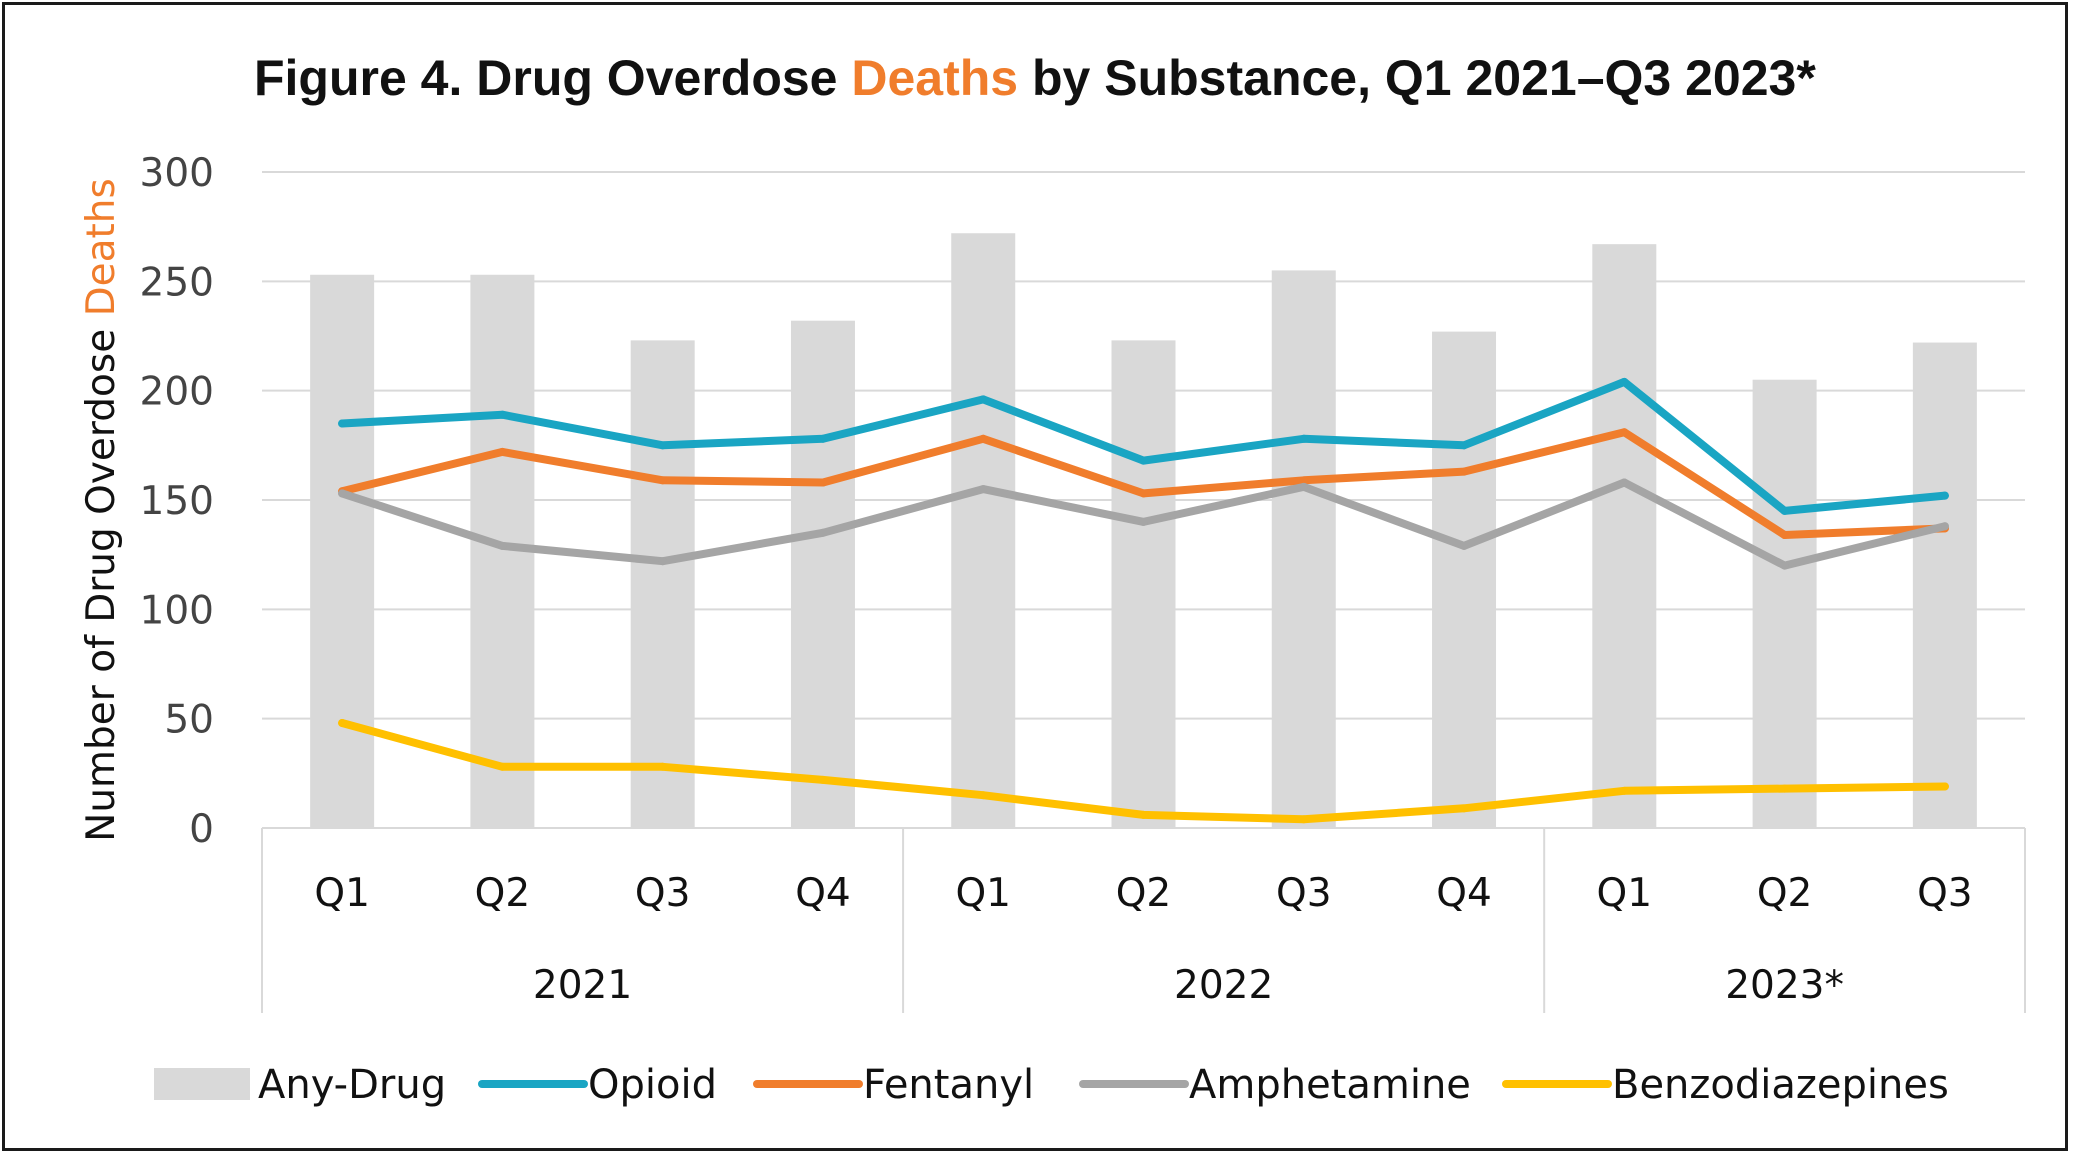  What do you see at coordinates (1144, 893) in the screenshot?
I see `x-tick-label-6: Q2` at bounding box center [1144, 893].